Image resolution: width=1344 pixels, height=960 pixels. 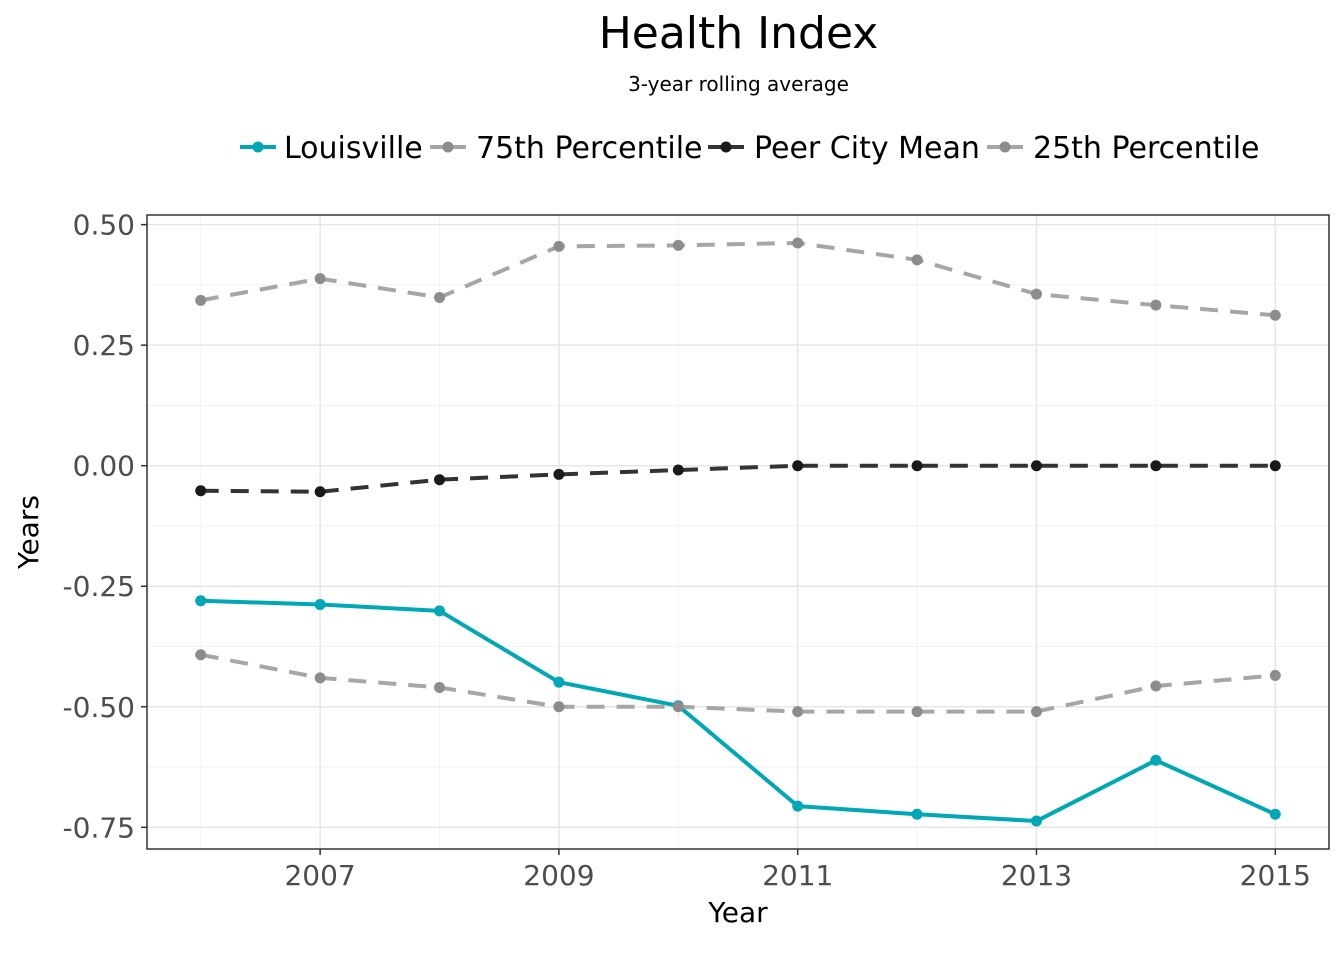 I want to click on legend-label: 75th Percentile, so click(x=589, y=148).